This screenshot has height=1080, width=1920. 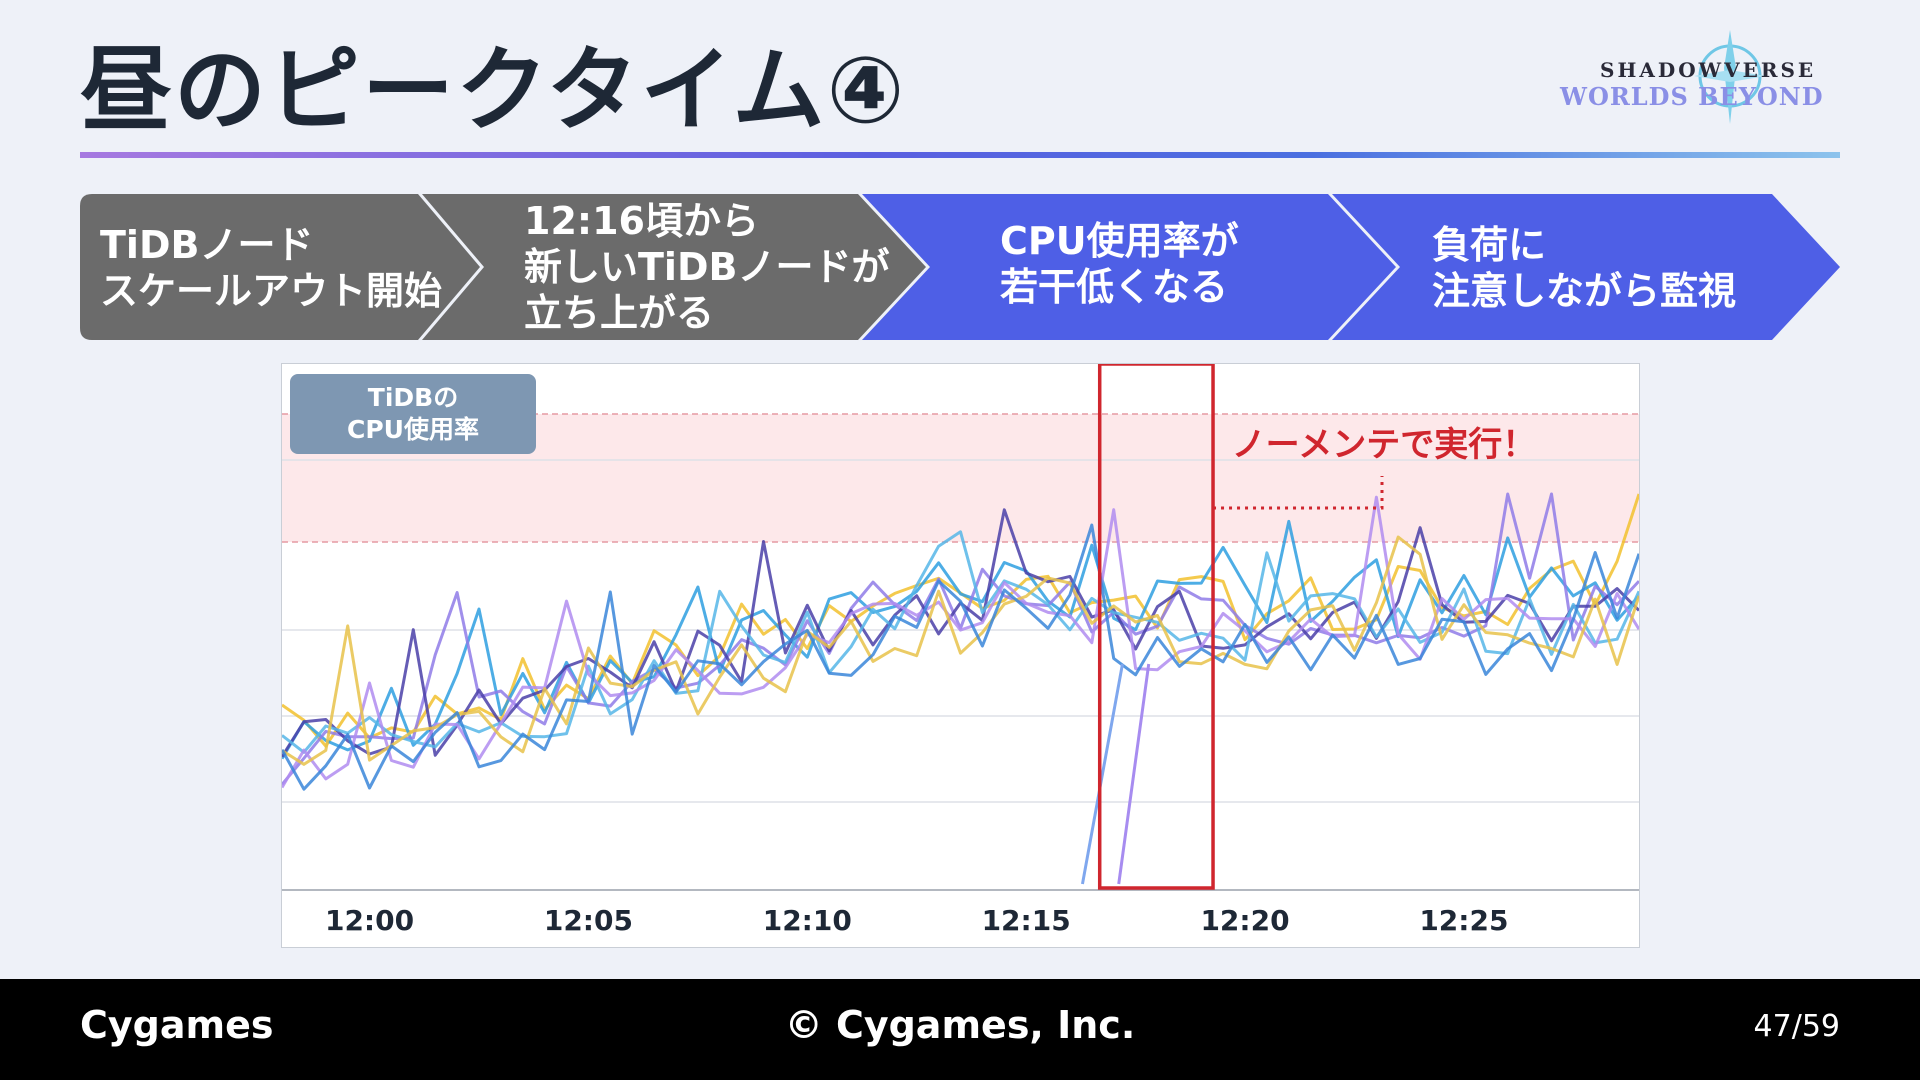 I want to click on step-4-shape, so click(x=1586, y=267).